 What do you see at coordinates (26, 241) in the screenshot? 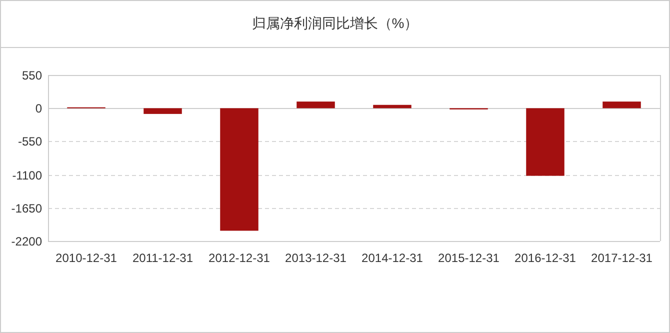
I see `y-tick-label: -2200` at bounding box center [26, 241].